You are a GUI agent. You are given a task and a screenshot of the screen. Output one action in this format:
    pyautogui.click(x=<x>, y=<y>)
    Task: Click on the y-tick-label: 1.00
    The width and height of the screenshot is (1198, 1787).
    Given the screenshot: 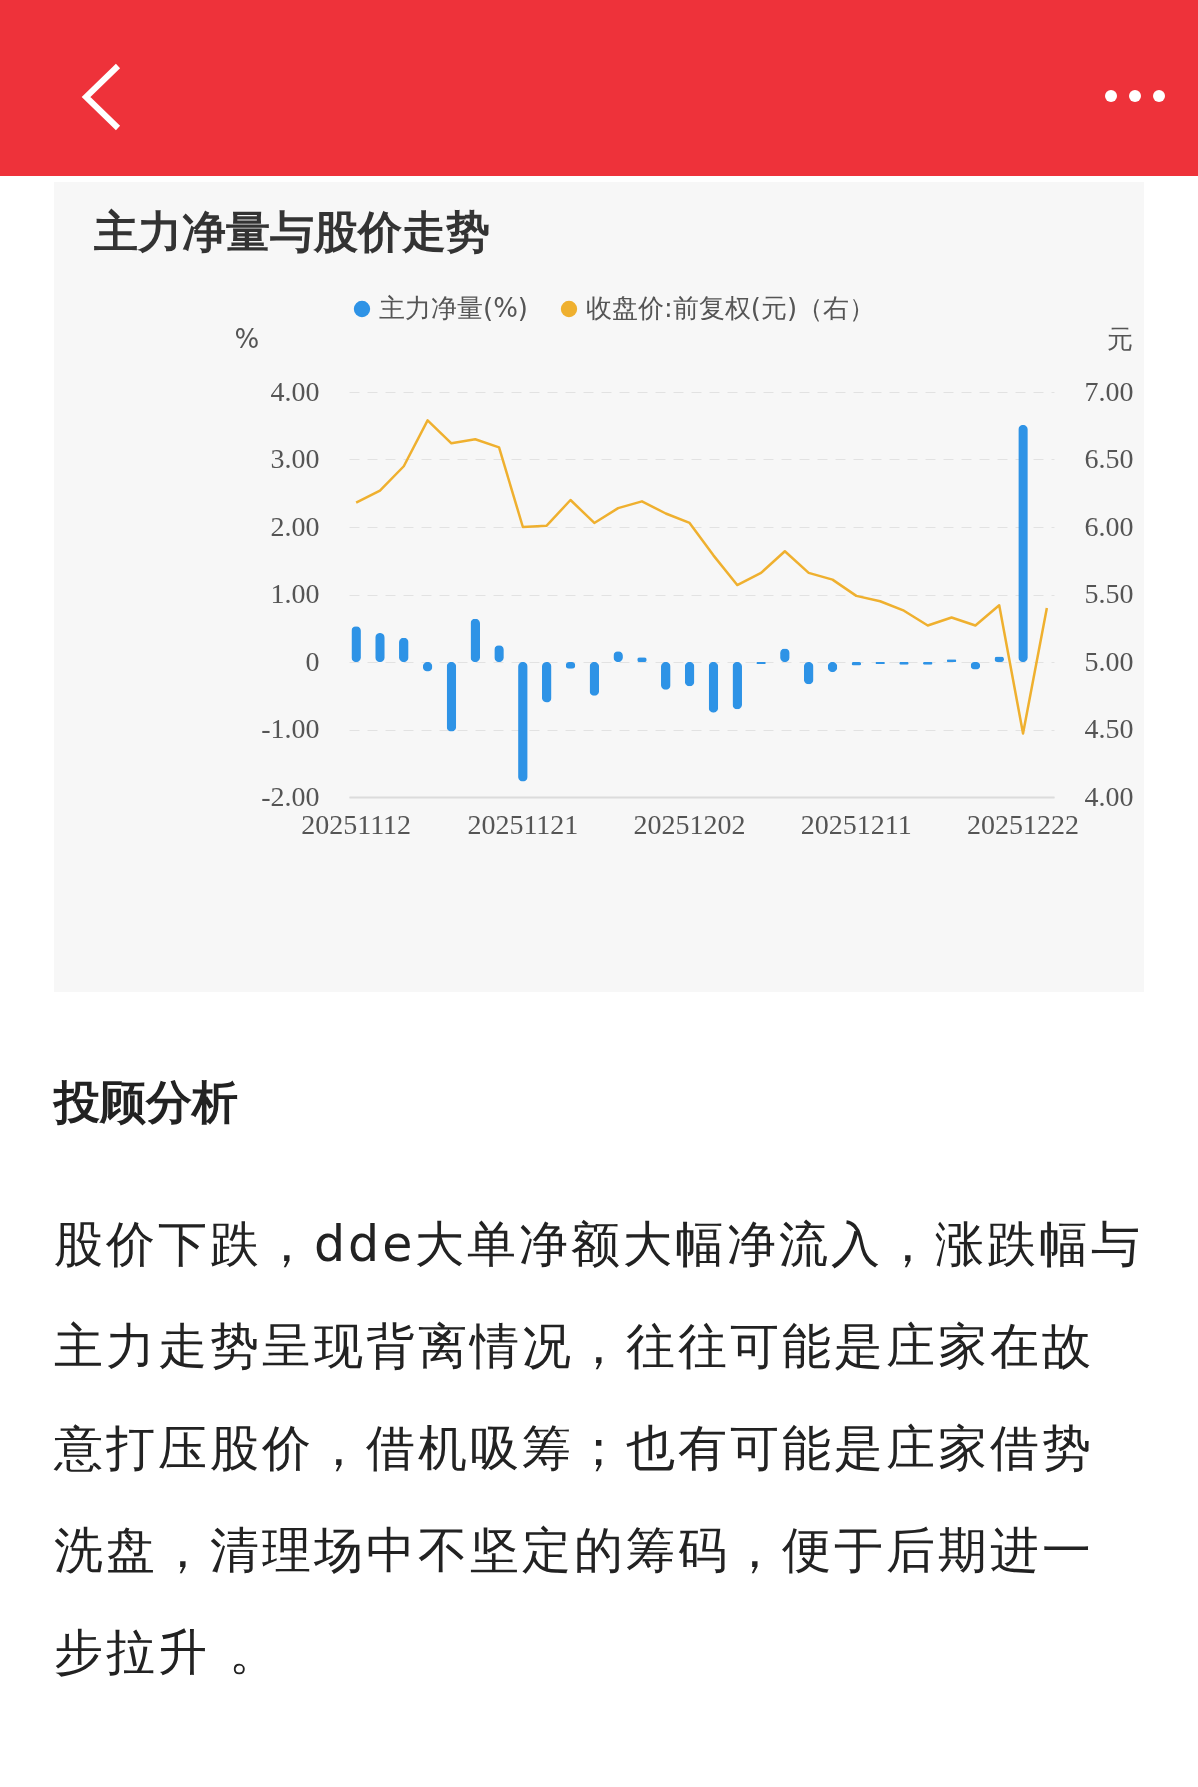 What is the action you would take?
    pyautogui.click(x=295, y=593)
    